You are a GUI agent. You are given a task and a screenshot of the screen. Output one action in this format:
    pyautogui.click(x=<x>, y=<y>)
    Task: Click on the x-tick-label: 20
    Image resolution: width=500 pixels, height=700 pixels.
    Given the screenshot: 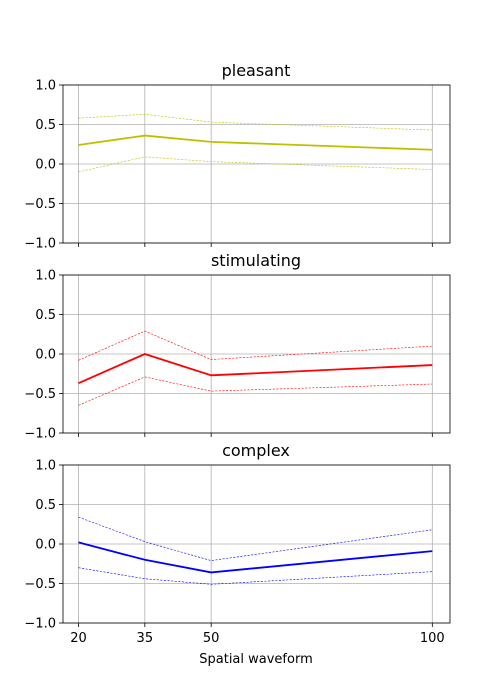 What is the action you would take?
    pyautogui.click(x=78, y=638)
    